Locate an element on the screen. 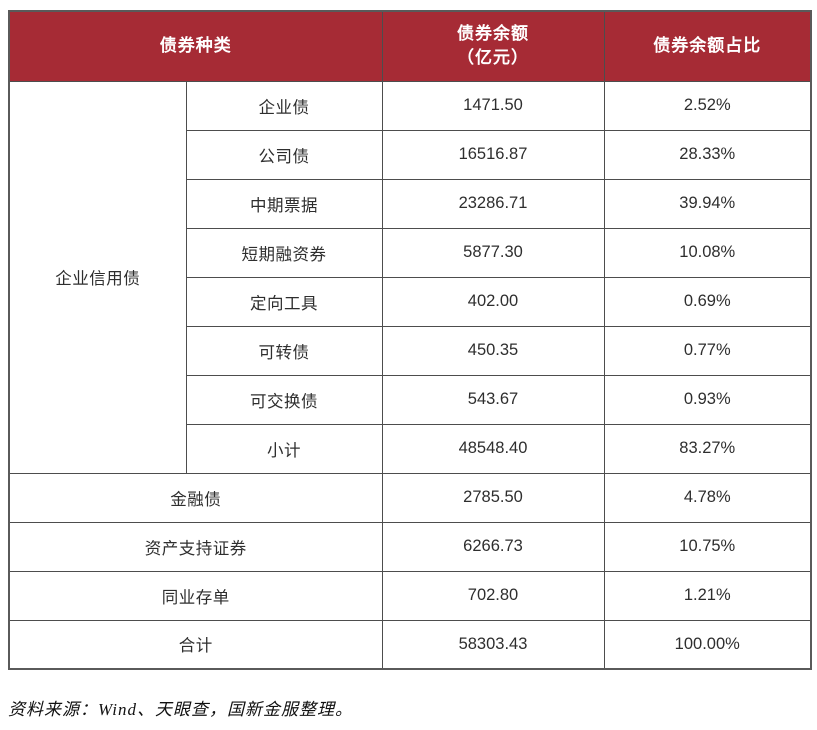 The height and width of the screenshot is (730, 817). table-row: 可交换债 543.67 0.93% is located at coordinates (410, 399).